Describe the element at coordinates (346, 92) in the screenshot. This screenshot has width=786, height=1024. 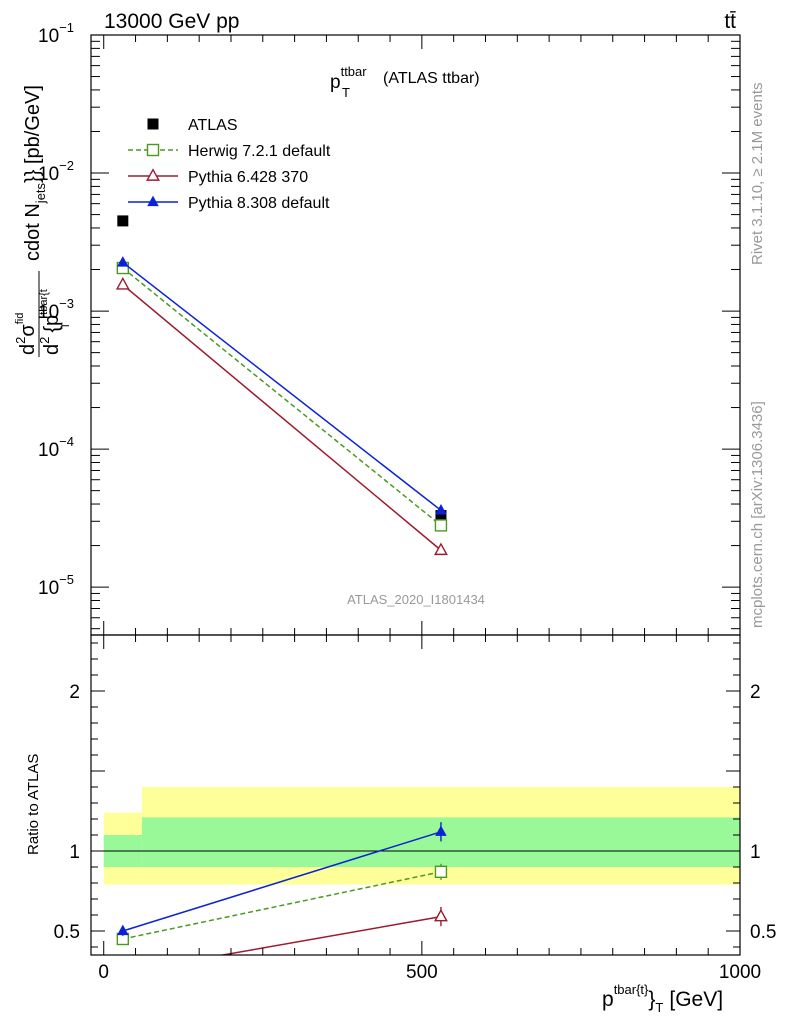
I see `plot-title-sub: T` at that location.